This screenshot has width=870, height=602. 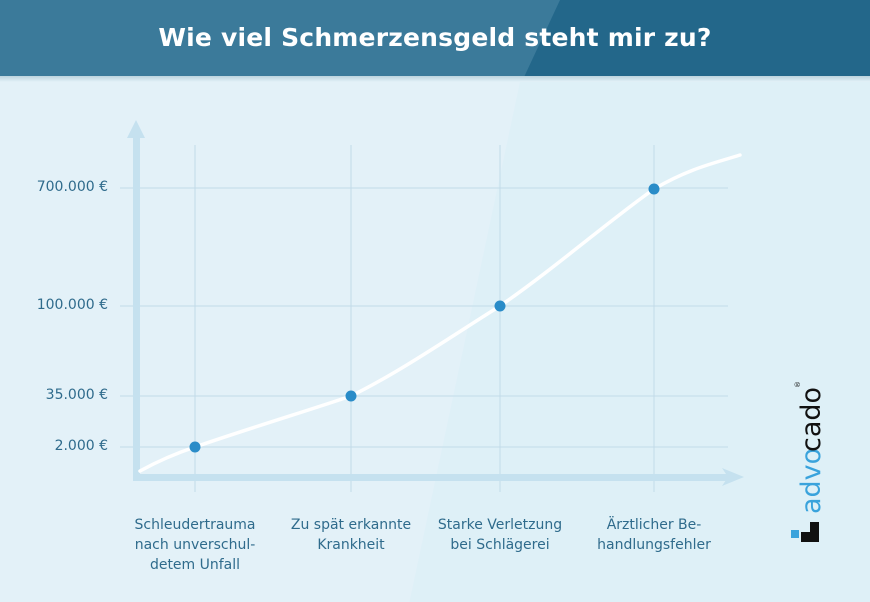 I want to click on y-axis, so click(x=136, y=306).